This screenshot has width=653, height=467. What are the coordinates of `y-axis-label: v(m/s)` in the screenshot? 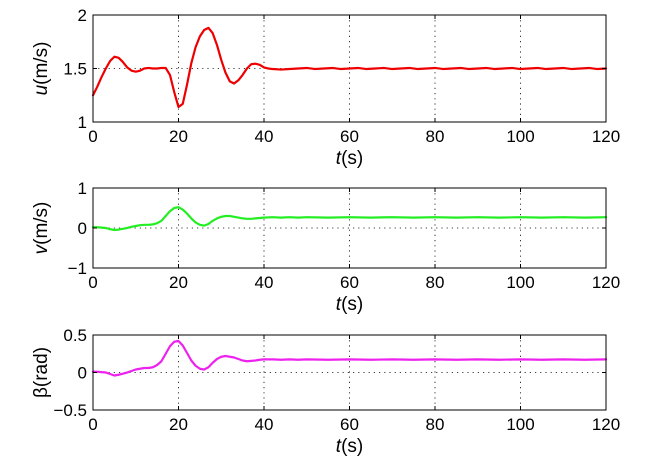 It's located at (41, 228).